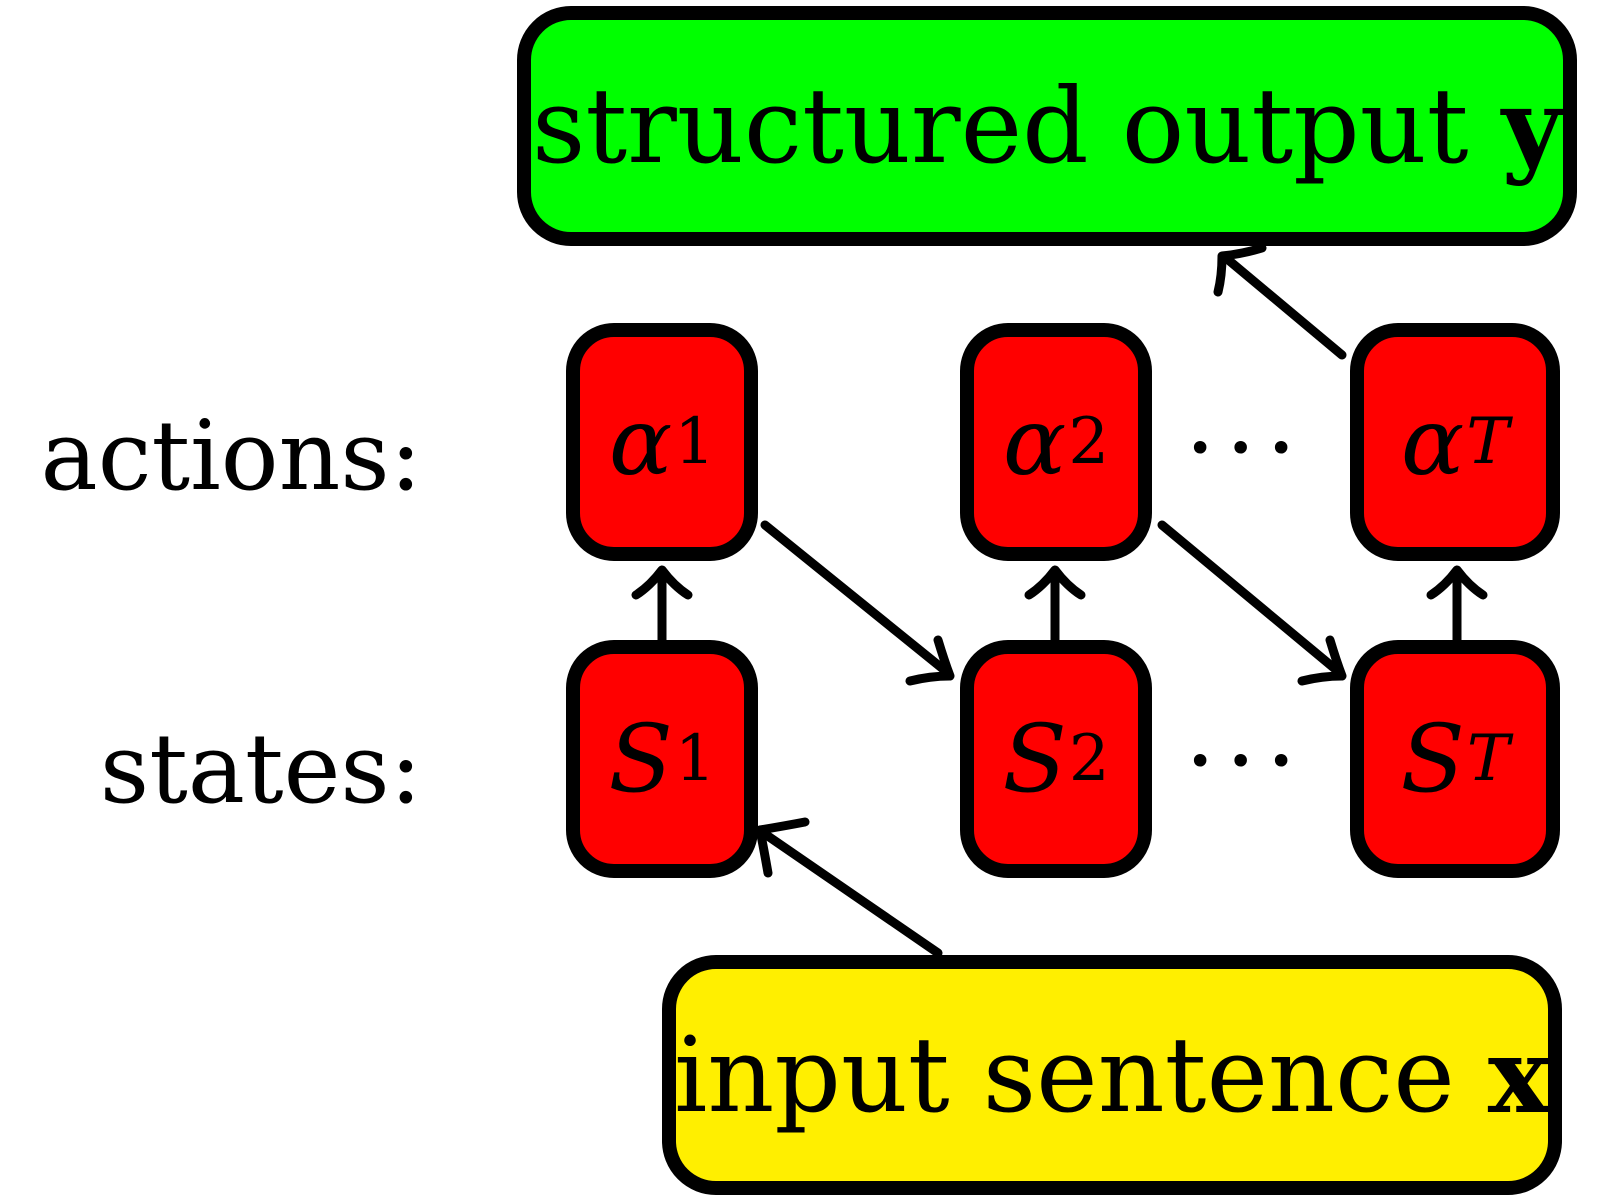 The width and height of the screenshot is (1600, 1202). What do you see at coordinates (1034, 759) in the screenshot?
I see `state-2-symbol: S` at bounding box center [1034, 759].